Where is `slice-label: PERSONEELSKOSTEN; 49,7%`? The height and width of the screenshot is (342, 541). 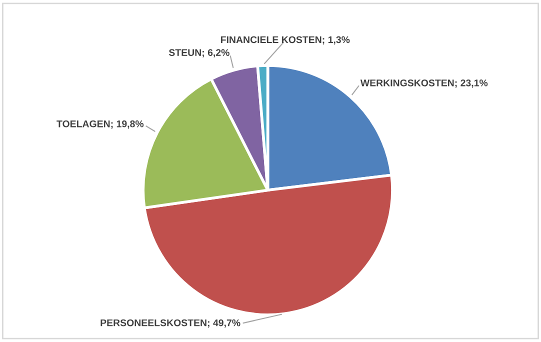 slice-label: PERSONEELSKOSTEN; 49,7% is located at coordinates (170, 323).